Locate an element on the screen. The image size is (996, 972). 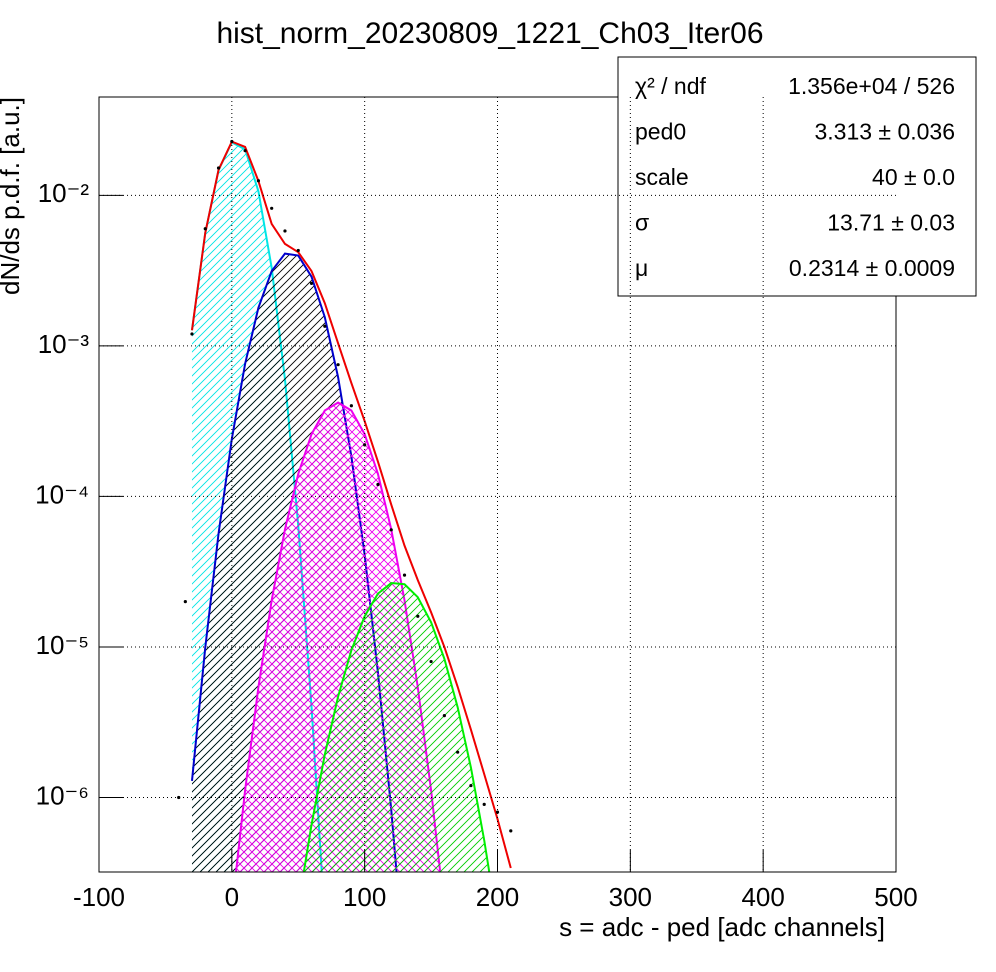
y-tick-label: 10⁻² is located at coordinates (64, 193).